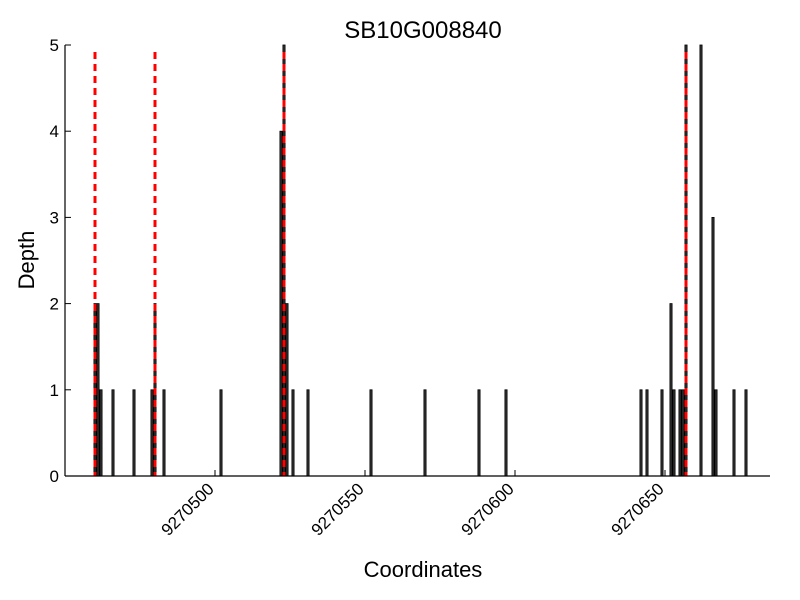  What do you see at coordinates (54, 217) in the screenshot?
I see `y-tick-label: 3` at bounding box center [54, 217].